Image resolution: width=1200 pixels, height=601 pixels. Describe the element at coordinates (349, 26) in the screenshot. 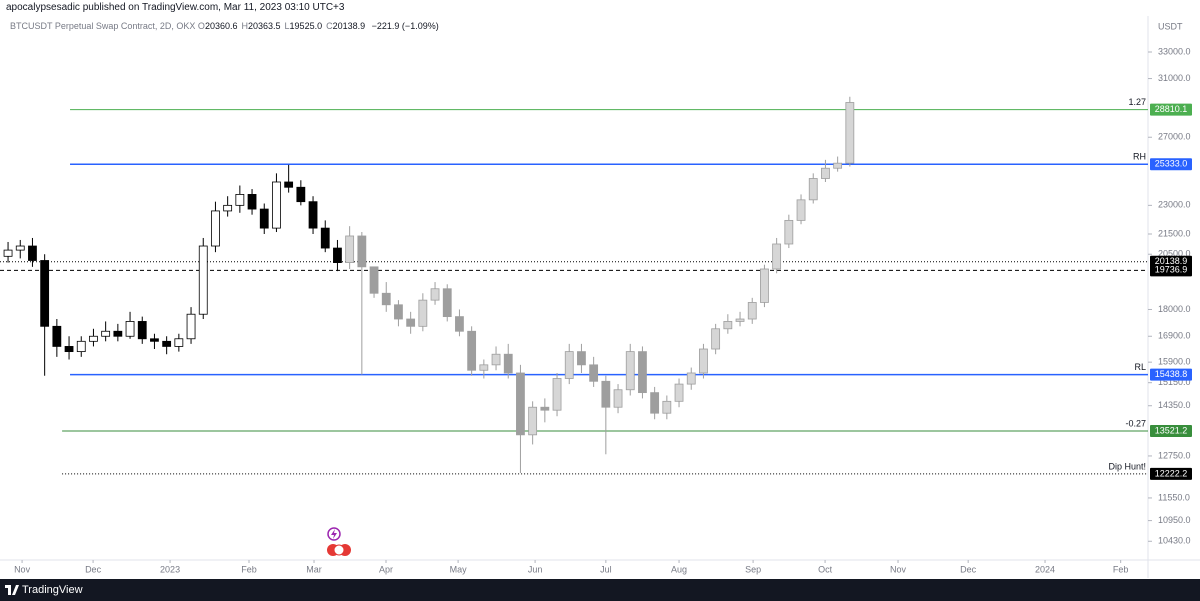

I see `ohlc-value: 20138.9` at that location.